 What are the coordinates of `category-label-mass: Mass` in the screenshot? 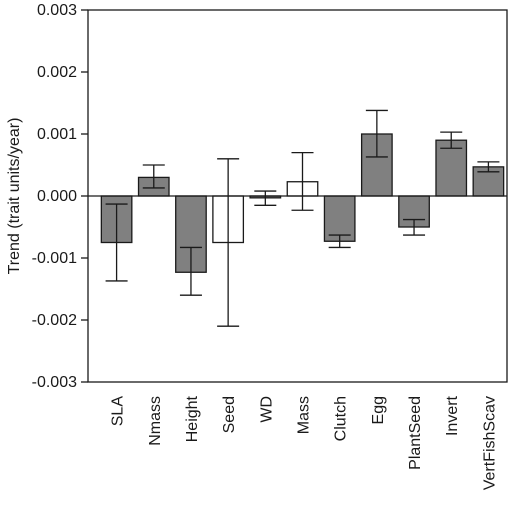 It's located at (304, 415).